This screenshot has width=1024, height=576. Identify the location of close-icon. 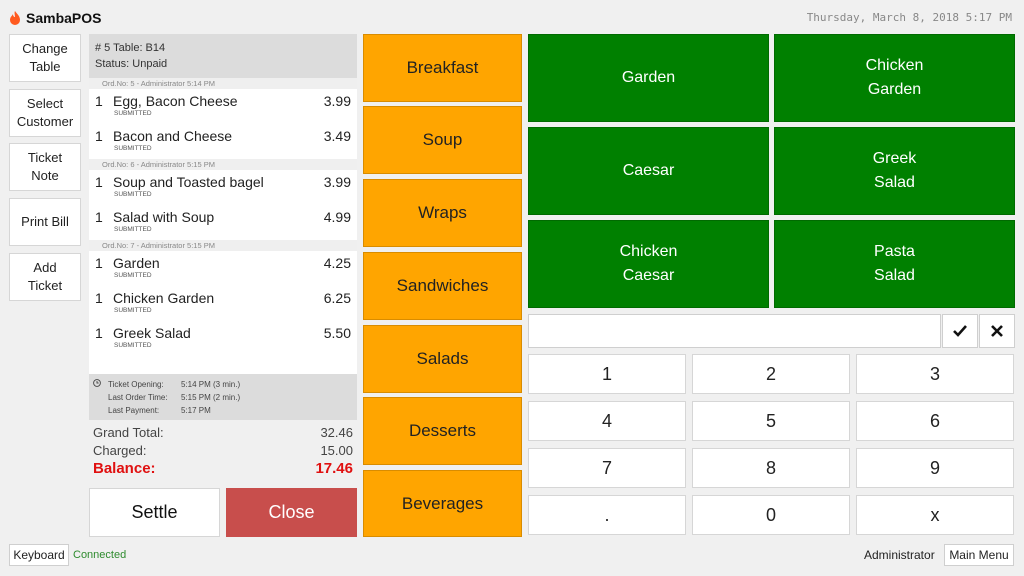
(997, 331).